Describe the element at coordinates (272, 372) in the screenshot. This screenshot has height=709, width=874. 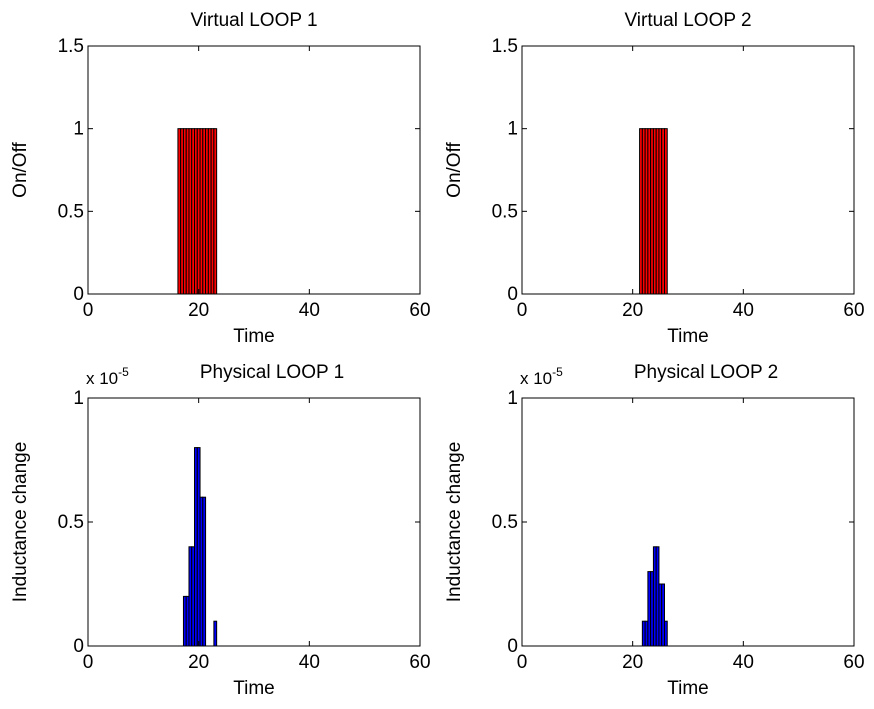
I see `chart-title: Physical LOOP 1` at that location.